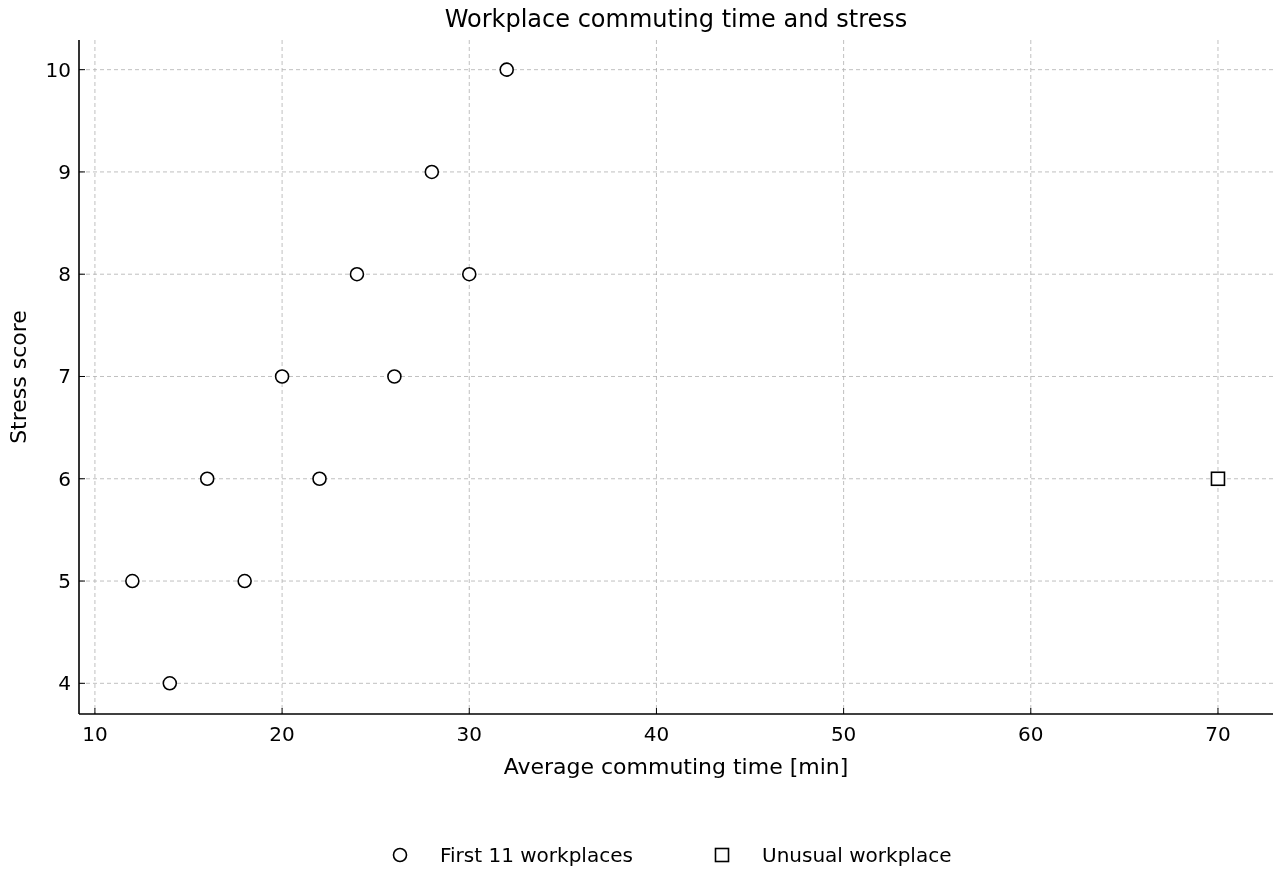 The height and width of the screenshot is (880, 1280). I want to click on x-axis-title: Average commuting time [min], so click(676, 766).